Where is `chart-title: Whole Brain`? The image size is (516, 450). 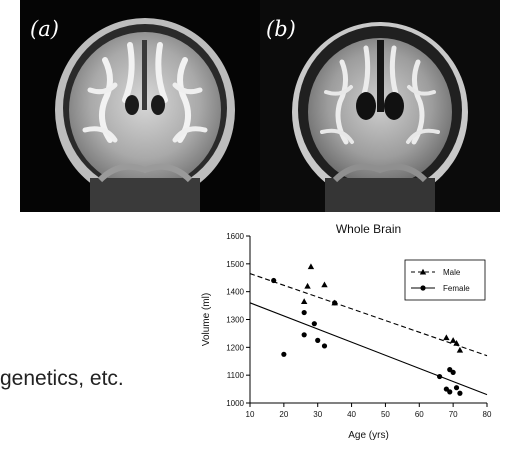
chart-title: Whole Brain is located at coordinates (368, 229).